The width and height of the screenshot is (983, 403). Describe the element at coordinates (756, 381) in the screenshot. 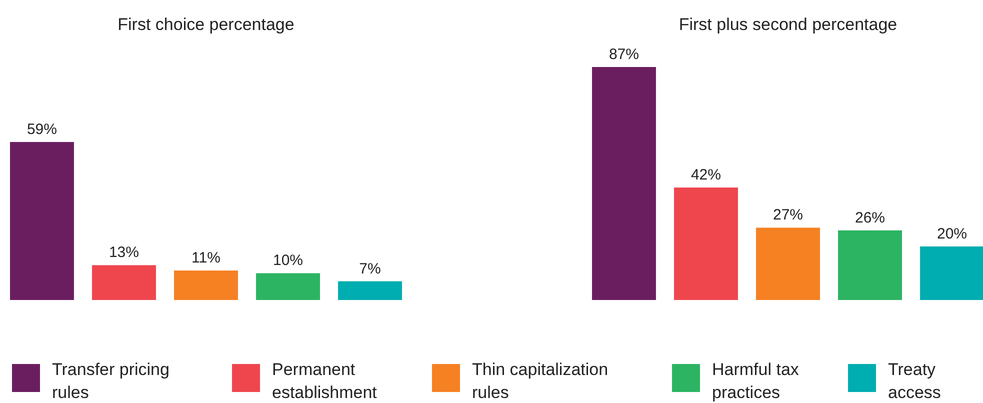

I see `legend-label: Harmful tax practices` at that location.